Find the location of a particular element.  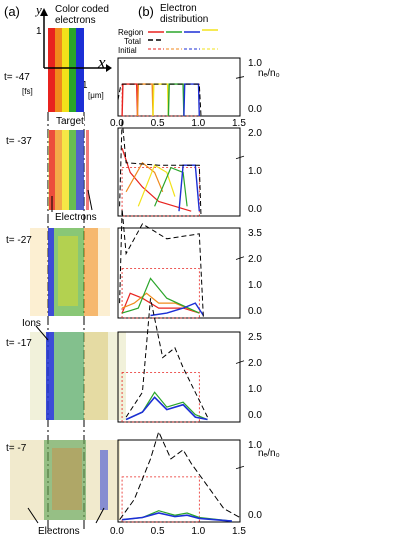

axis-x-tick: 1 is located at coordinates (85, 85).